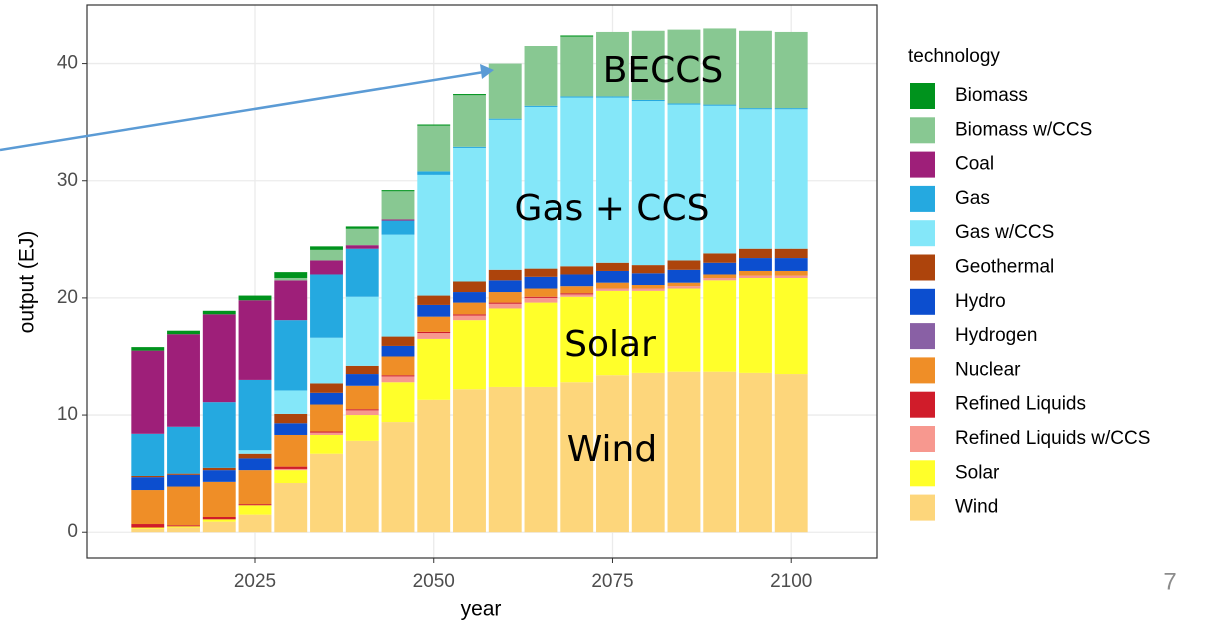 This screenshot has width=1227, height=626. What do you see at coordinates (434, 581) in the screenshot?
I see `x-tick-label: 2050` at bounding box center [434, 581].